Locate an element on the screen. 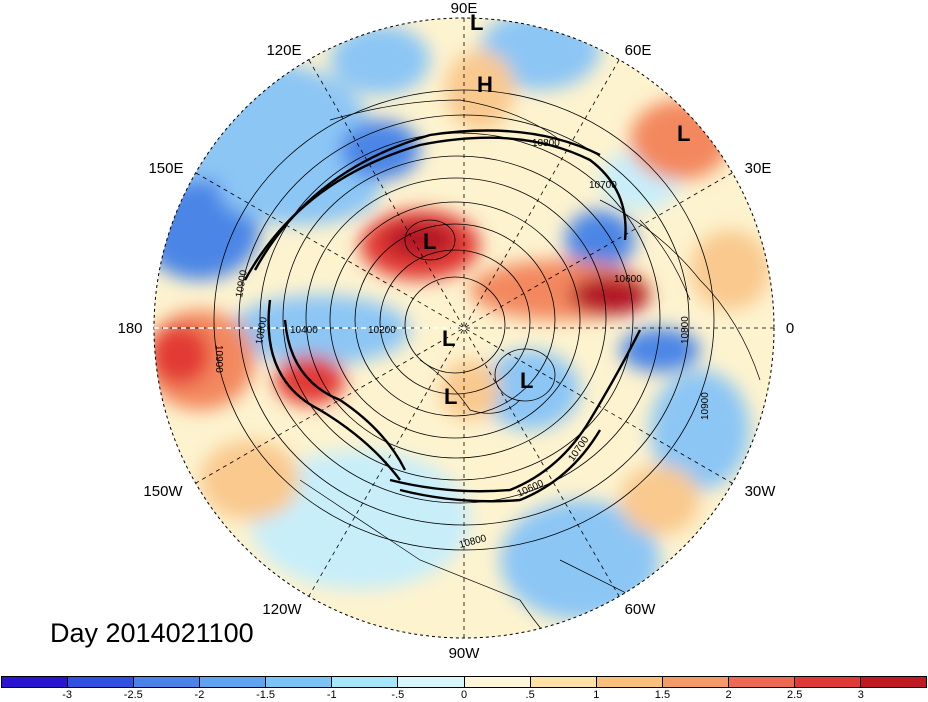 This screenshot has width=928, height=702. lon-label-180: 180 is located at coordinates (129, 328).